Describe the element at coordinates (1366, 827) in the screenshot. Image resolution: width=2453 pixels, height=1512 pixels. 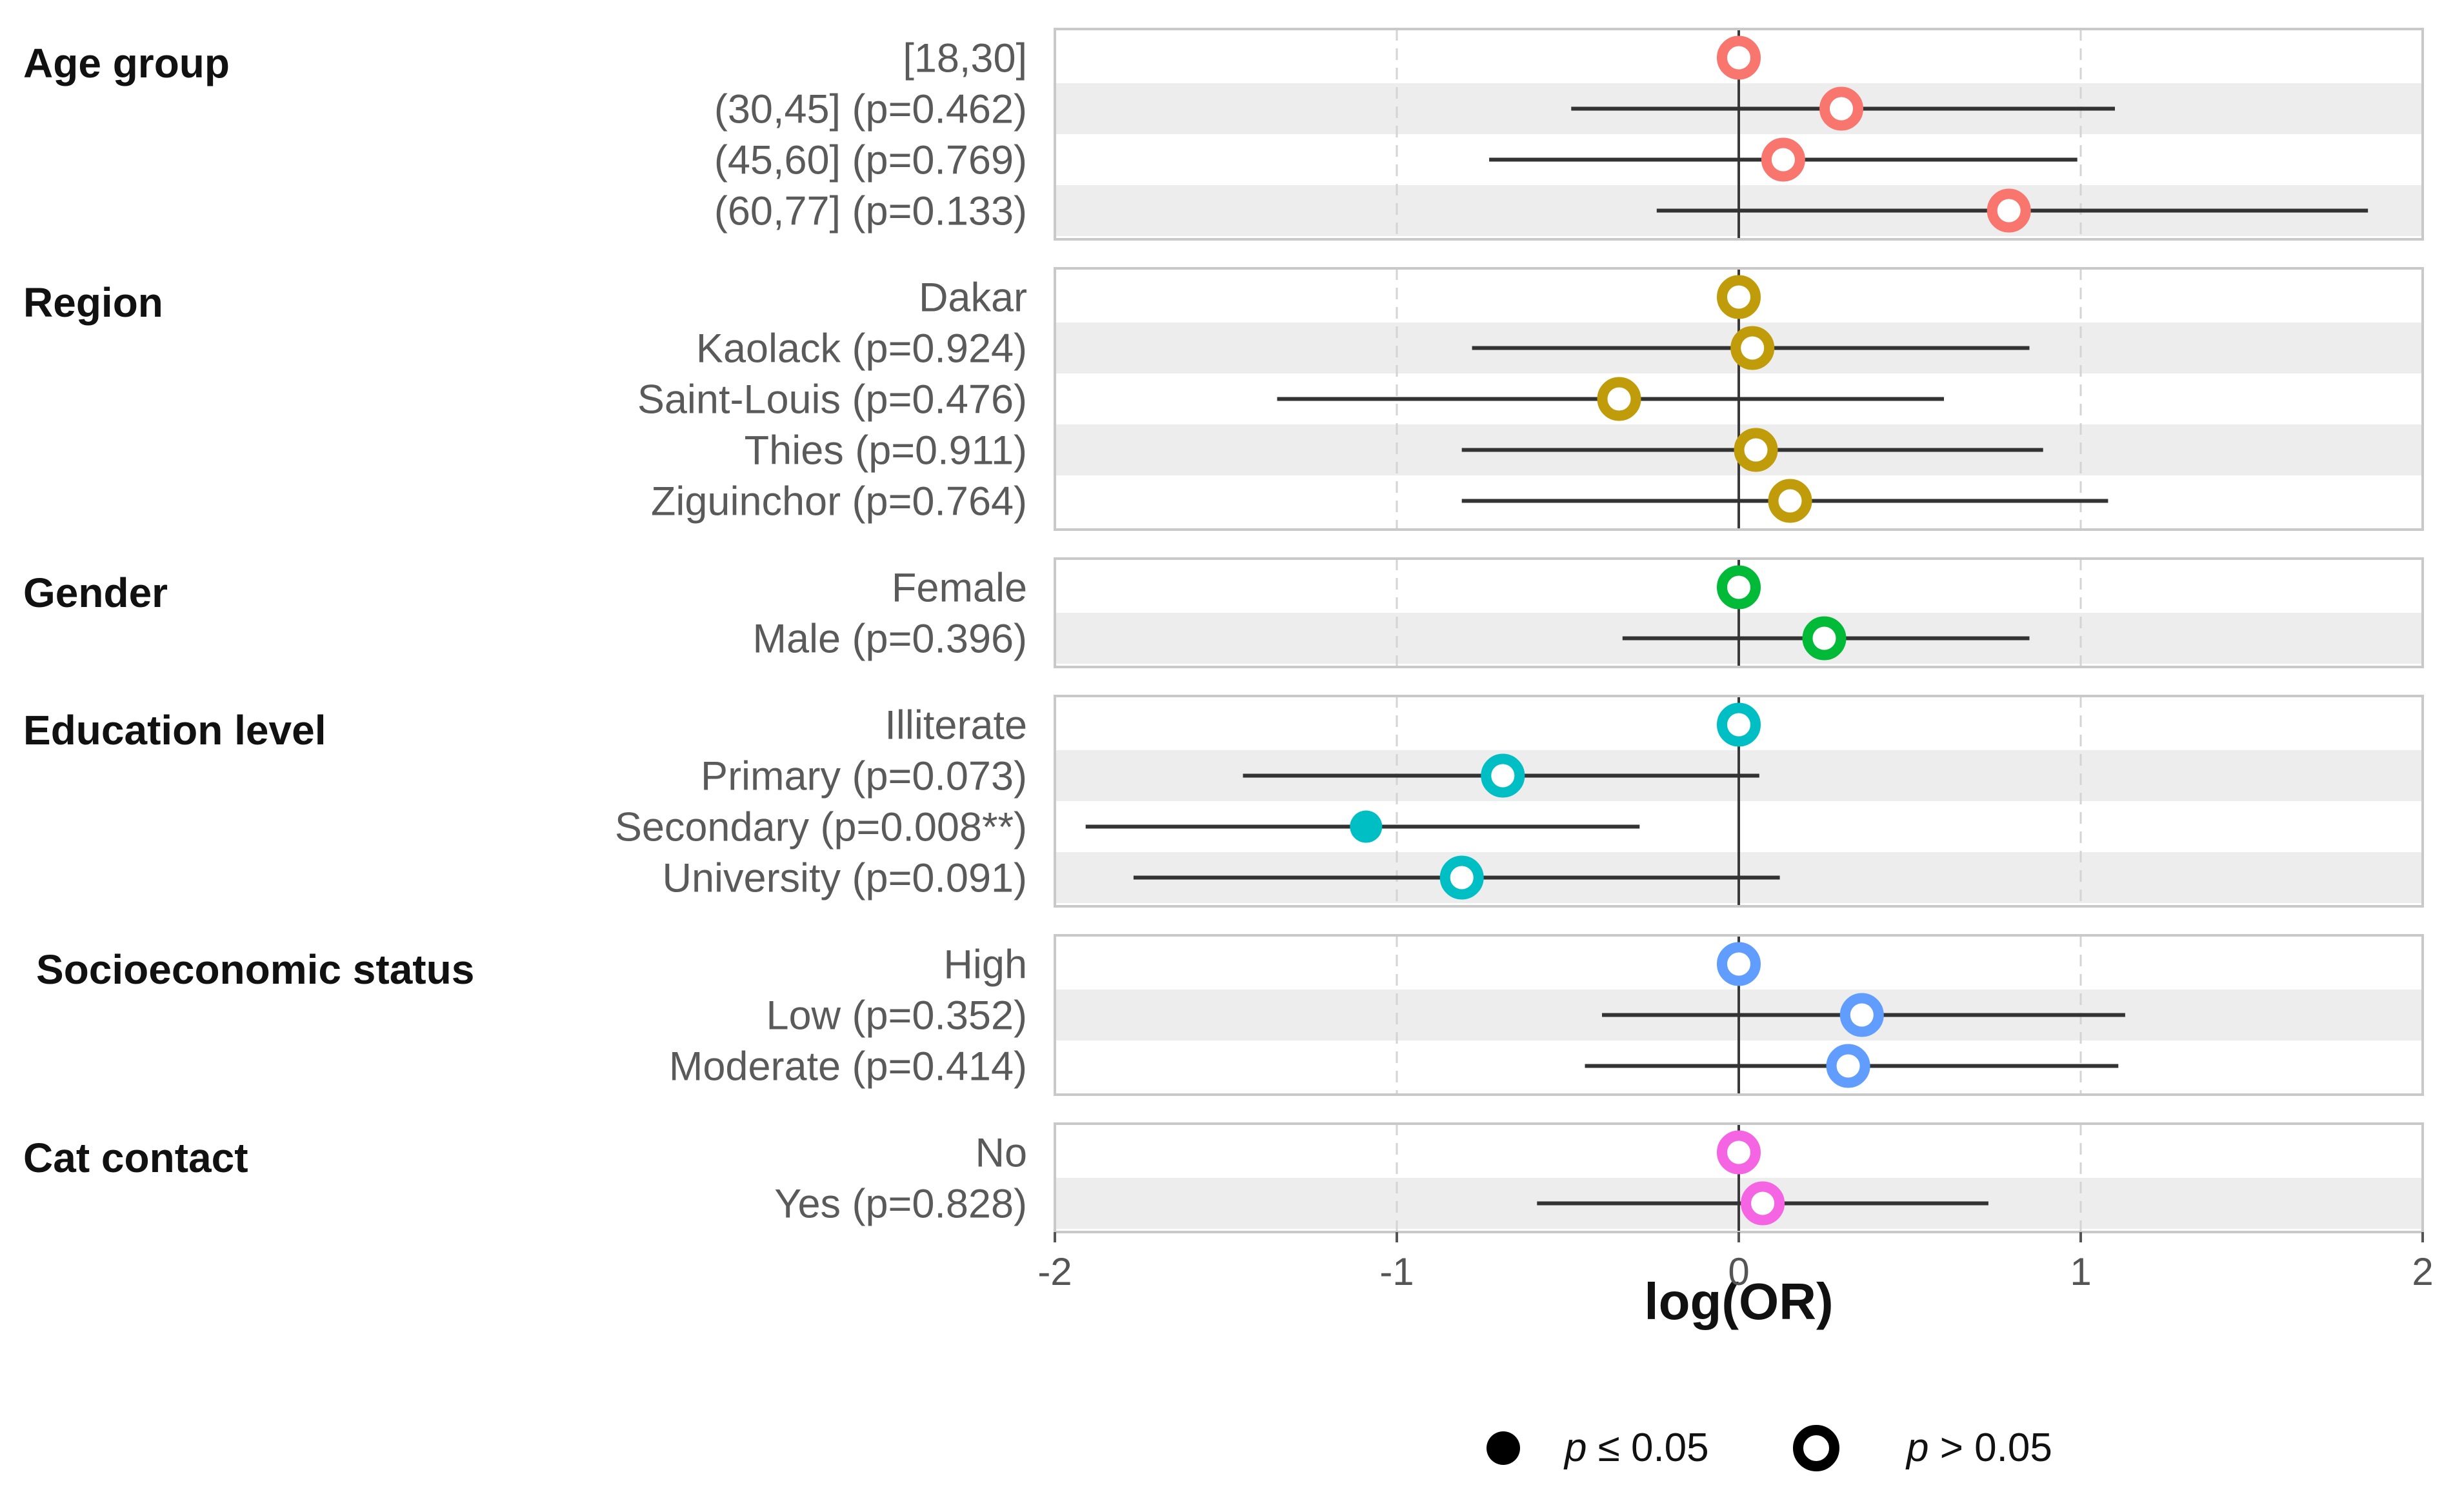
I see `point-estimate-filled` at that location.